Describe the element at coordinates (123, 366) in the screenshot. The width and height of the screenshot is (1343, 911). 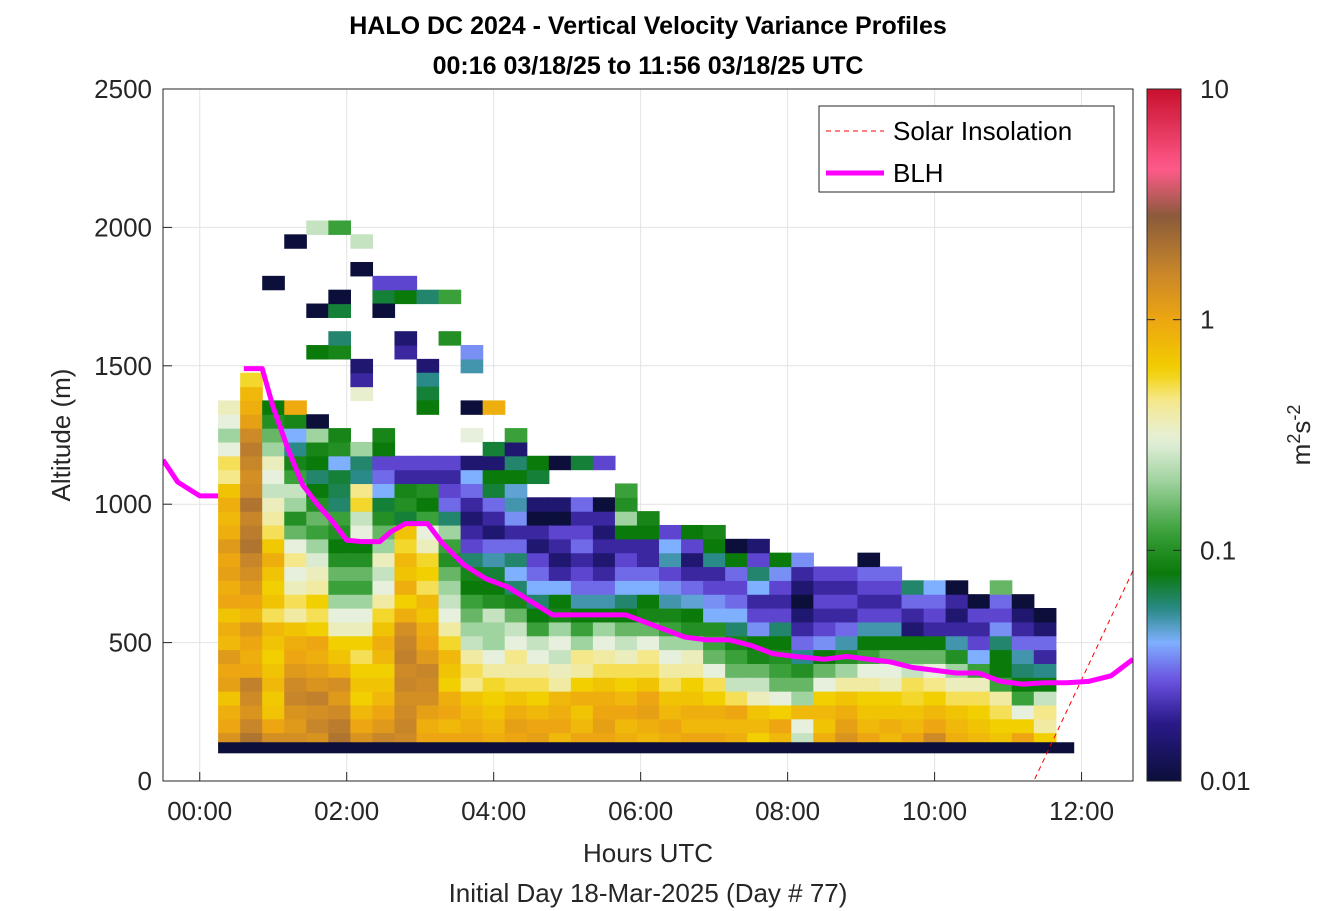
I see `y-tick-label: 1500` at that location.